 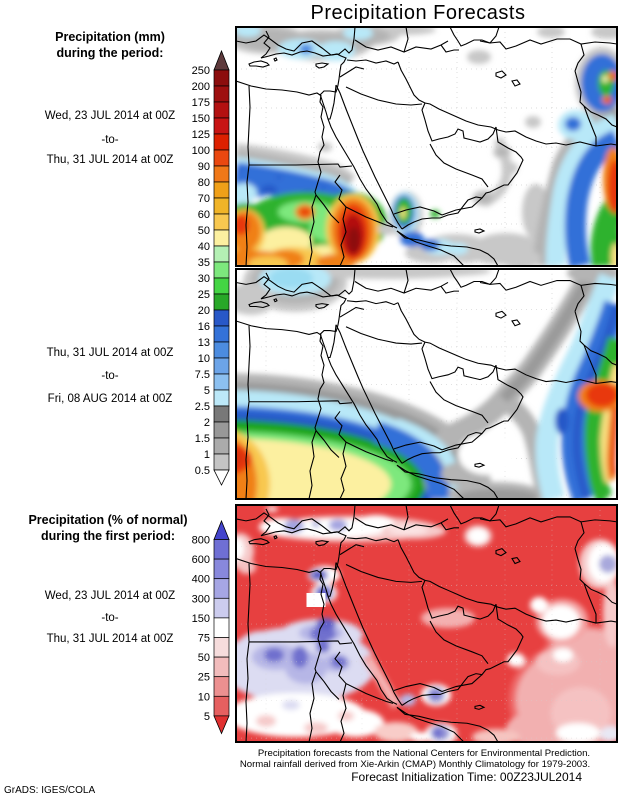 What do you see at coordinates (204, 279) in the screenshot?
I see `svg-text: 30` at bounding box center [204, 279].